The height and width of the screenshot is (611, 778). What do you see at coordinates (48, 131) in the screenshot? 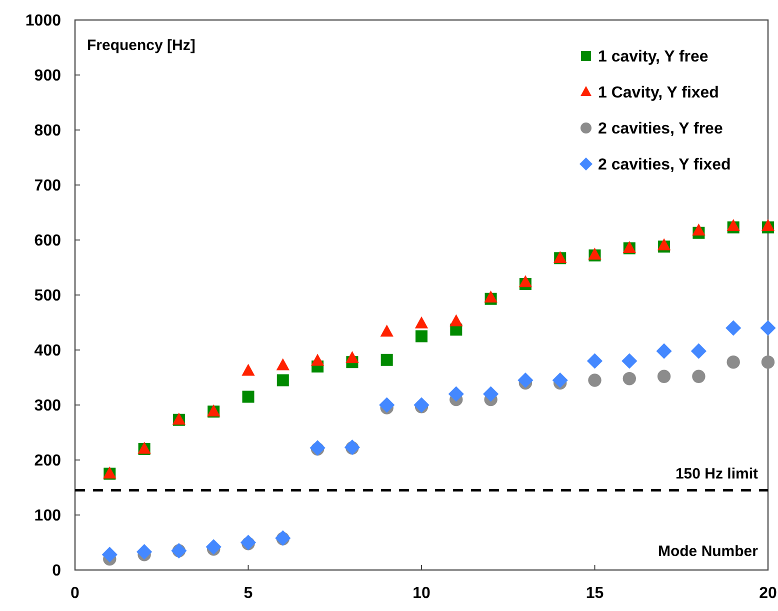
I see `y-tick-label: 800` at bounding box center [48, 131].